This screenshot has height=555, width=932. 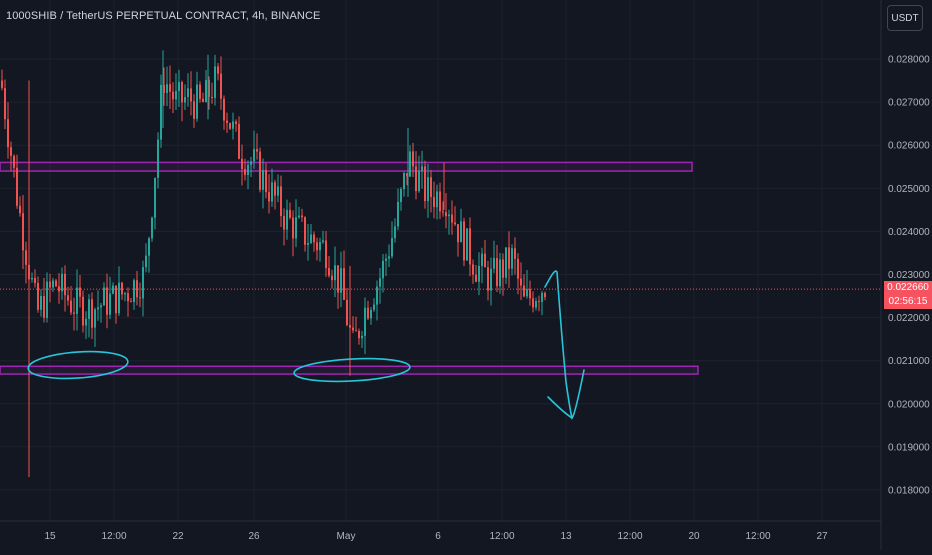 I want to click on time-axis: 15 12:00 22 26 May 6 12:00 13 12:00 20 12:00 27, so click(x=440, y=531).